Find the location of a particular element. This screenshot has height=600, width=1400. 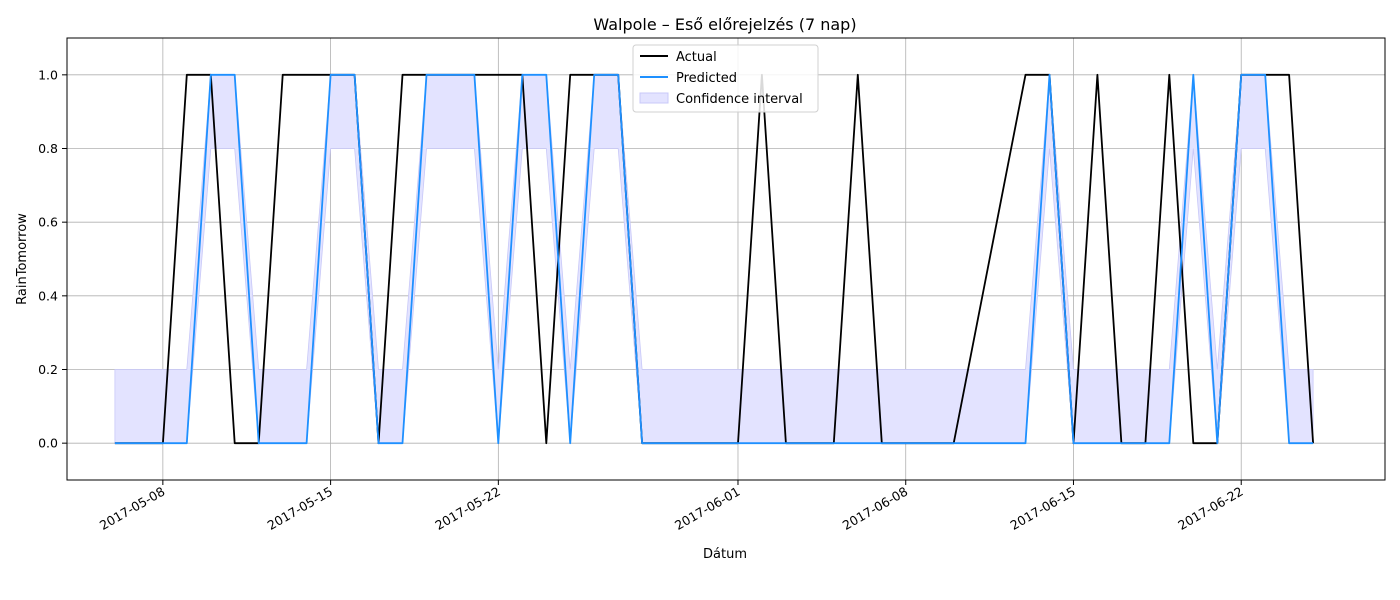

legend: Actual Predicted Confidence interval is located at coordinates (725, 78).